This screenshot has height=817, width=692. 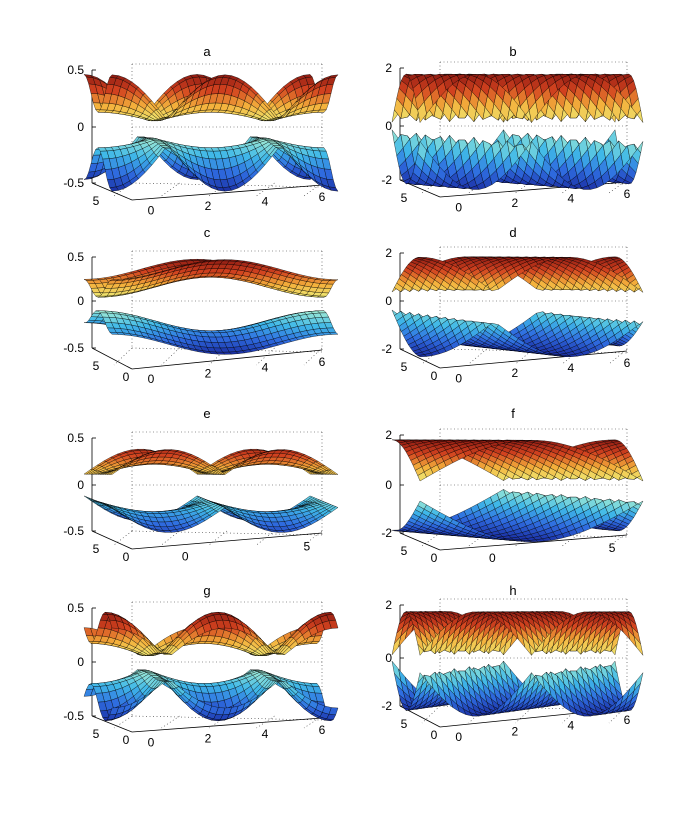 I want to click on panel-title: e, so click(x=206, y=413).